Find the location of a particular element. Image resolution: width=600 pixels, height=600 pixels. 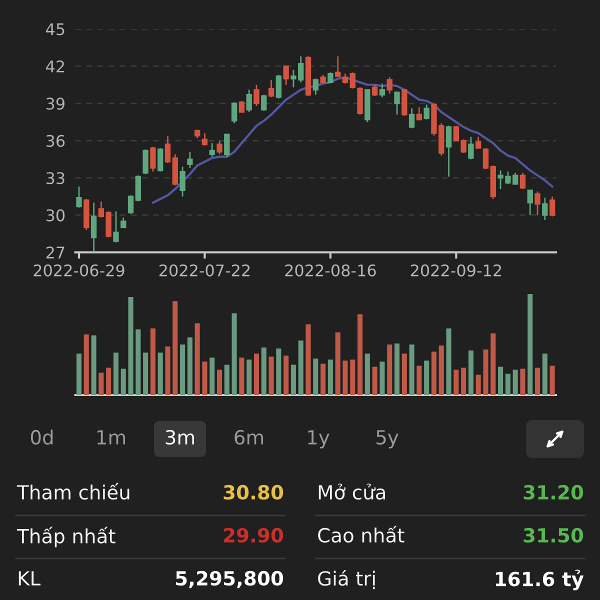

text: 5,295,800 is located at coordinates (230, 579).